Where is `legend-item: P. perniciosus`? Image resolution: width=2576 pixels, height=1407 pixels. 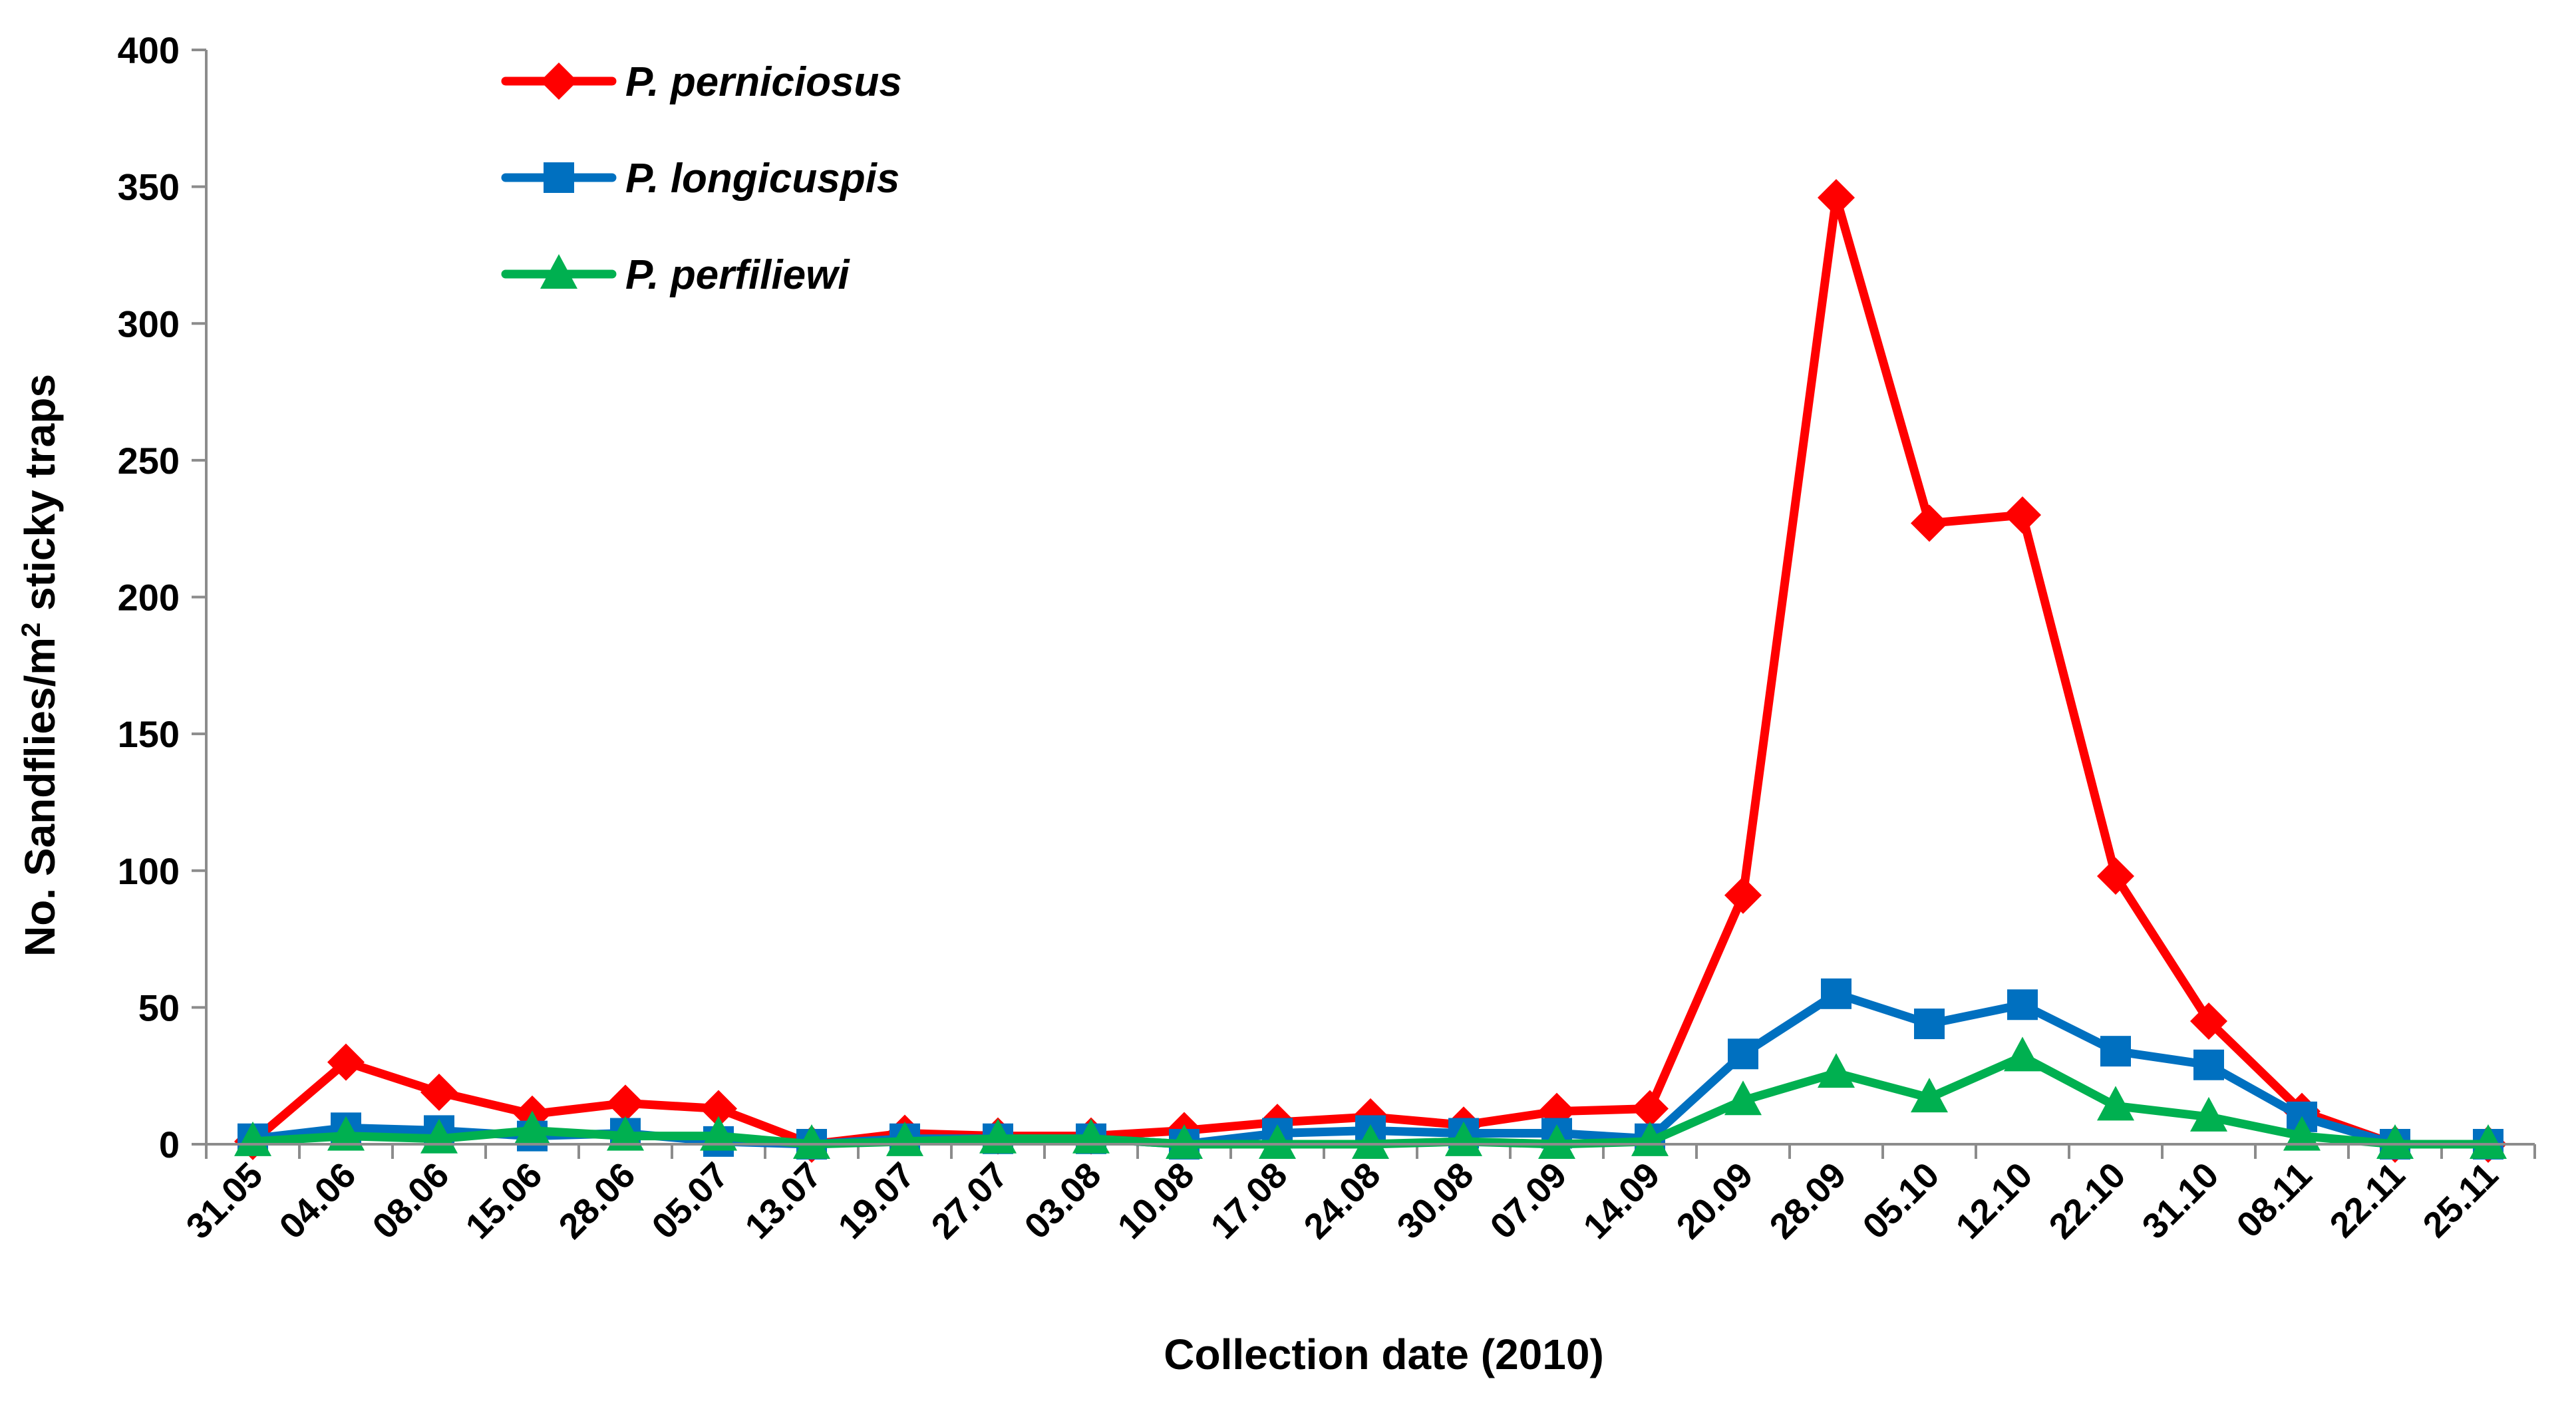
legend-item: P. perniciosus is located at coordinates (701, 82).